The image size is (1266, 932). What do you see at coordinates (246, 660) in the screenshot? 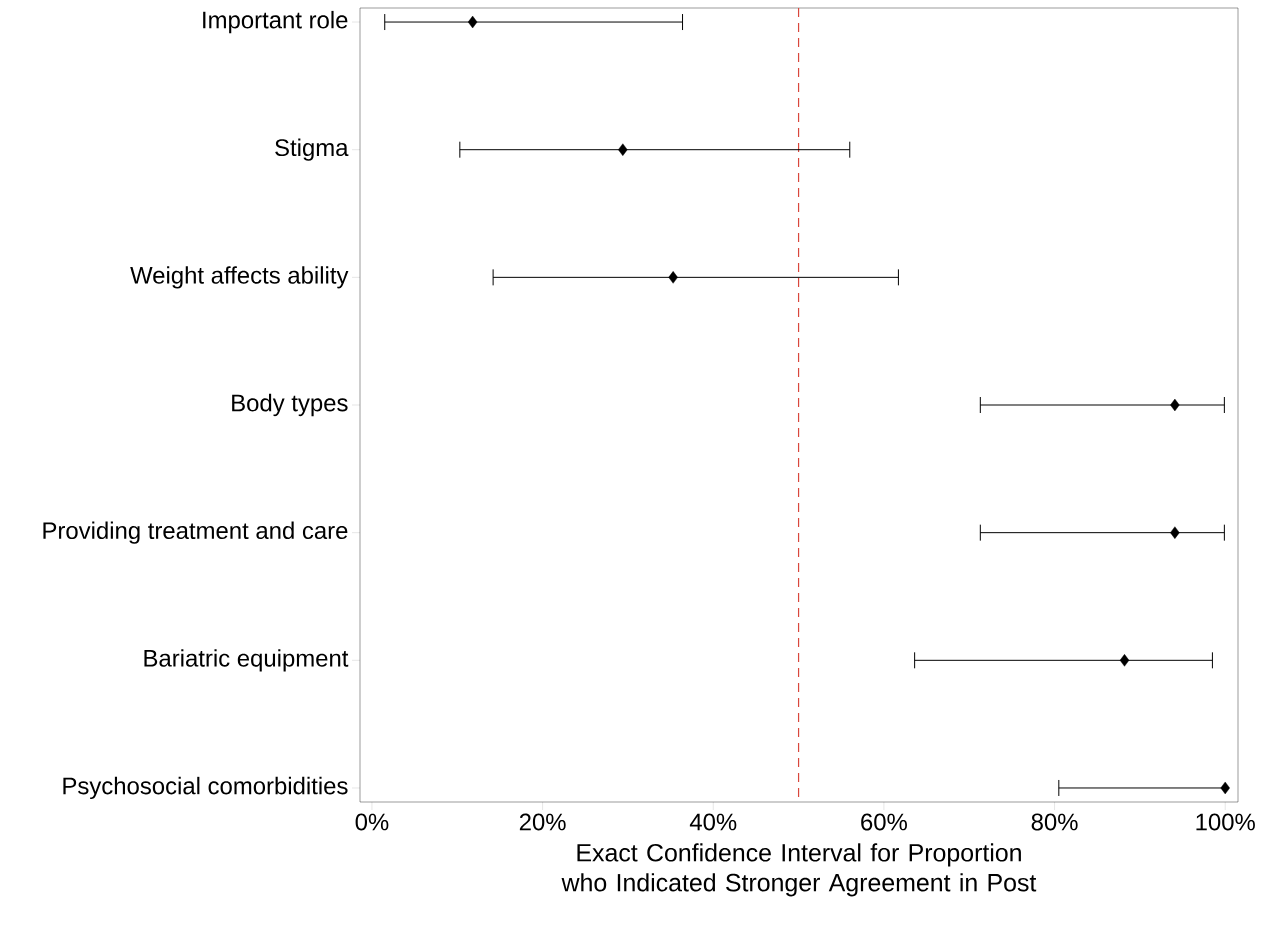
I see `y-tick-label: Bariatric equipment` at bounding box center [246, 660].